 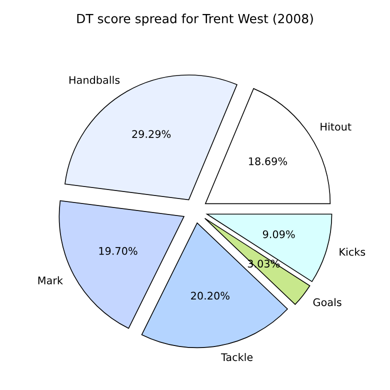 What do you see at coordinates (195, 20) in the screenshot?
I see `chart-title: DT score spread for Trent West (2008)` at bounding box center [195, 20].